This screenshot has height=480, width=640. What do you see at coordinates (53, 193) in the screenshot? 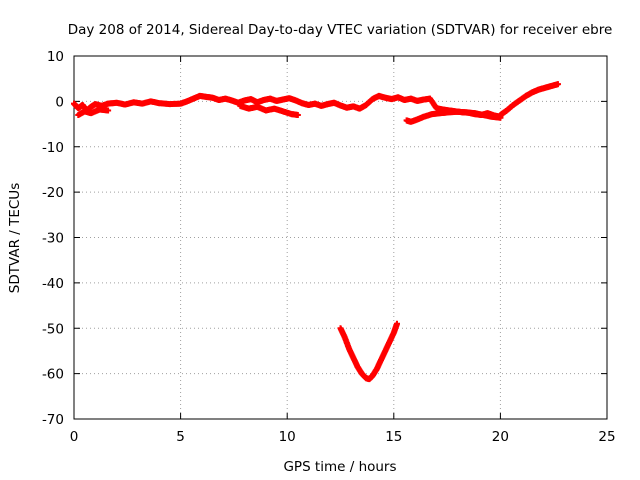
I see `y-tick-label: -20` at bounding box center [53, 193].